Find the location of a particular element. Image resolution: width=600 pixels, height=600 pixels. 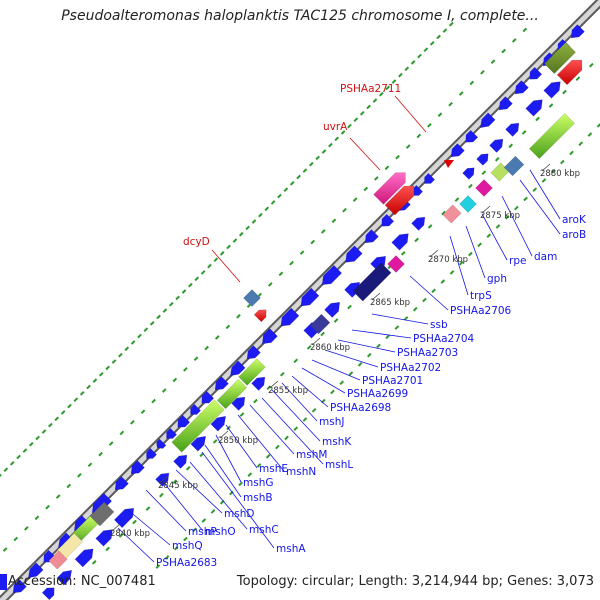

tick-label: 2855 kbp is located at coordinates (288, 391).